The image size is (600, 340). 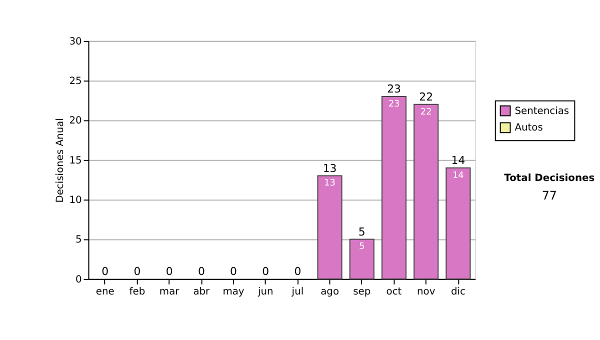 What do you see at coordinates (542, 111) in the screenshot?
I see `legend-label: Sentencias` at bounding box center [542, 111].